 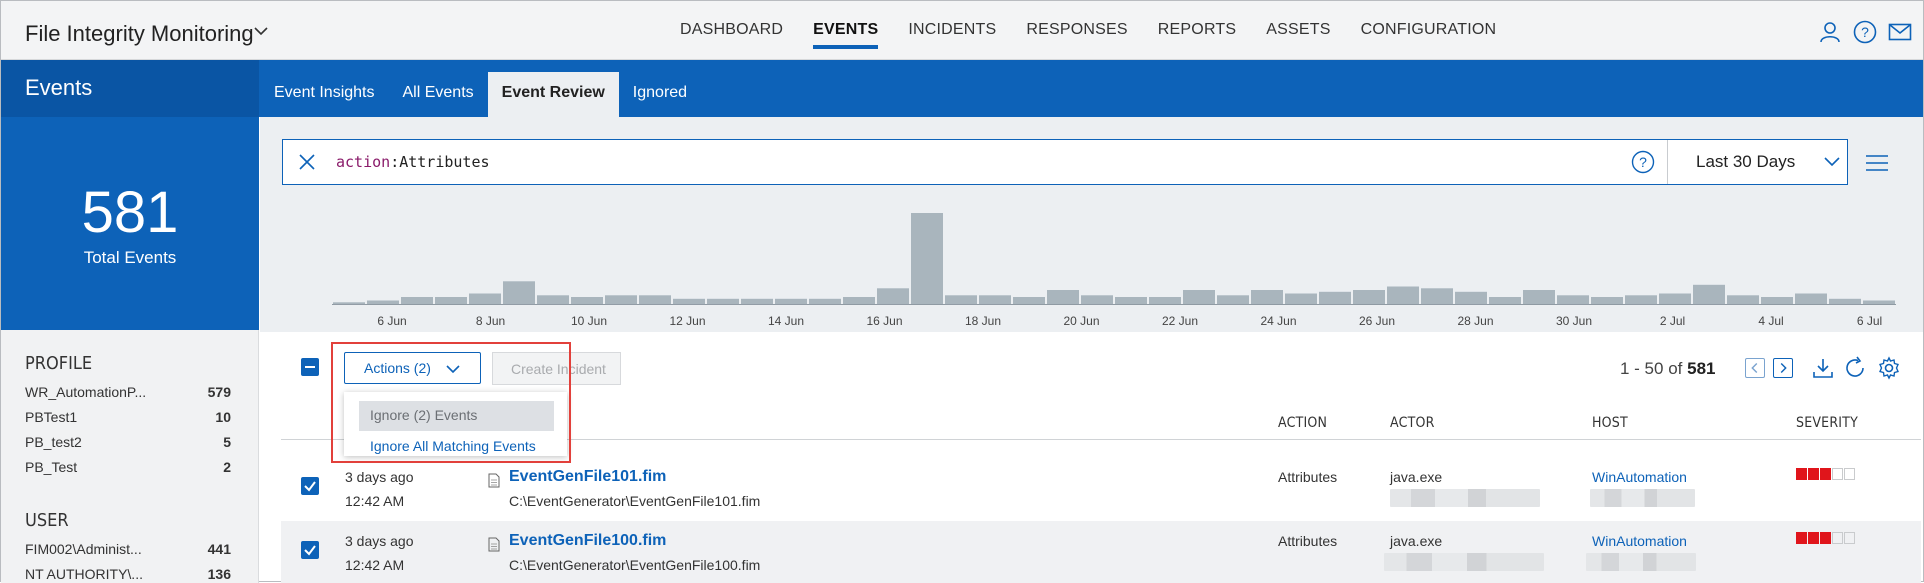 I want to click on actions-button: Actions (2), so click(x=412, y=368).